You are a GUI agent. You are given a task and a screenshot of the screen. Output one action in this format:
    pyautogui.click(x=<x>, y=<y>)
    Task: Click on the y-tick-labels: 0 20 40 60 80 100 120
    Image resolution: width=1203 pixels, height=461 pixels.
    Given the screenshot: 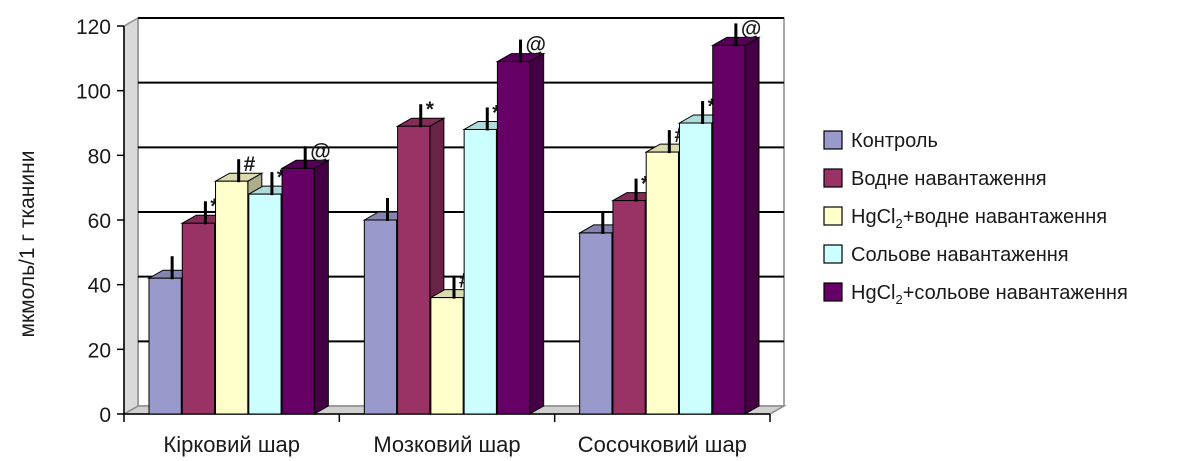 What is the action you would take?
    pyautogui.click(x=93, y=221)
    